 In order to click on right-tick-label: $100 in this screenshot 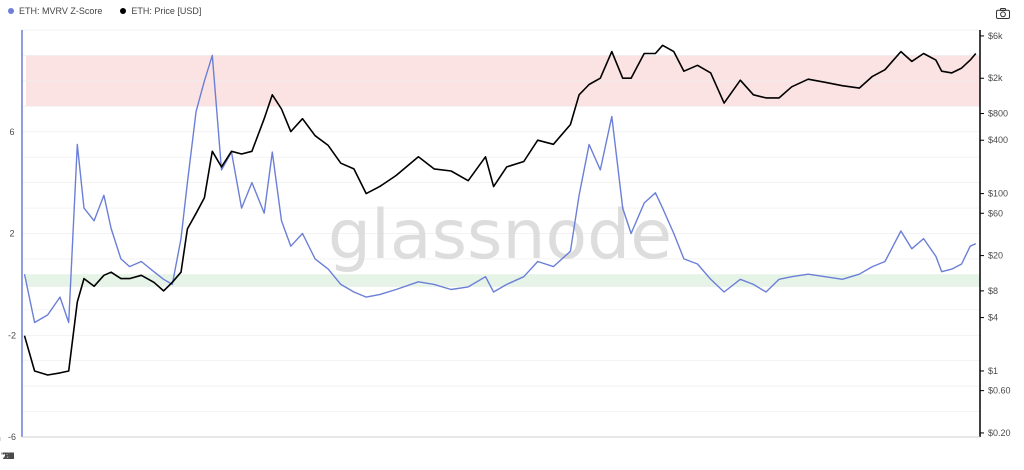, I will do `click(998, 194)`.